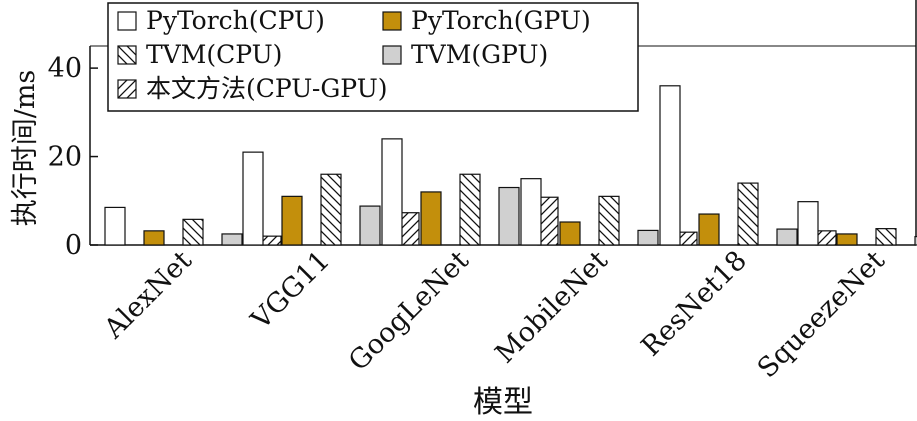 This screenshot has width=917, height=421. What do you see at coordinates (409, 311) in the screenshot?
I see `x-tick-label: GoogLeNet` at bounding box center [409, 311].